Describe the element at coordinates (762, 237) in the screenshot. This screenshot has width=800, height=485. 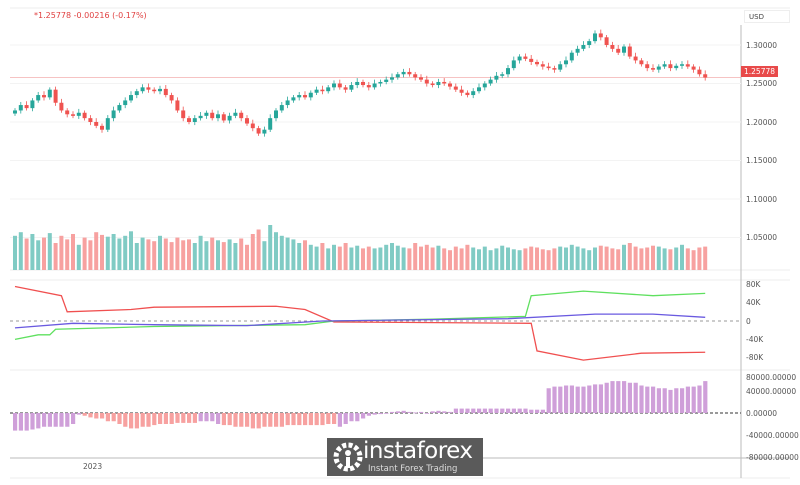
I see `price-tick-label: 1.05000` at that location.